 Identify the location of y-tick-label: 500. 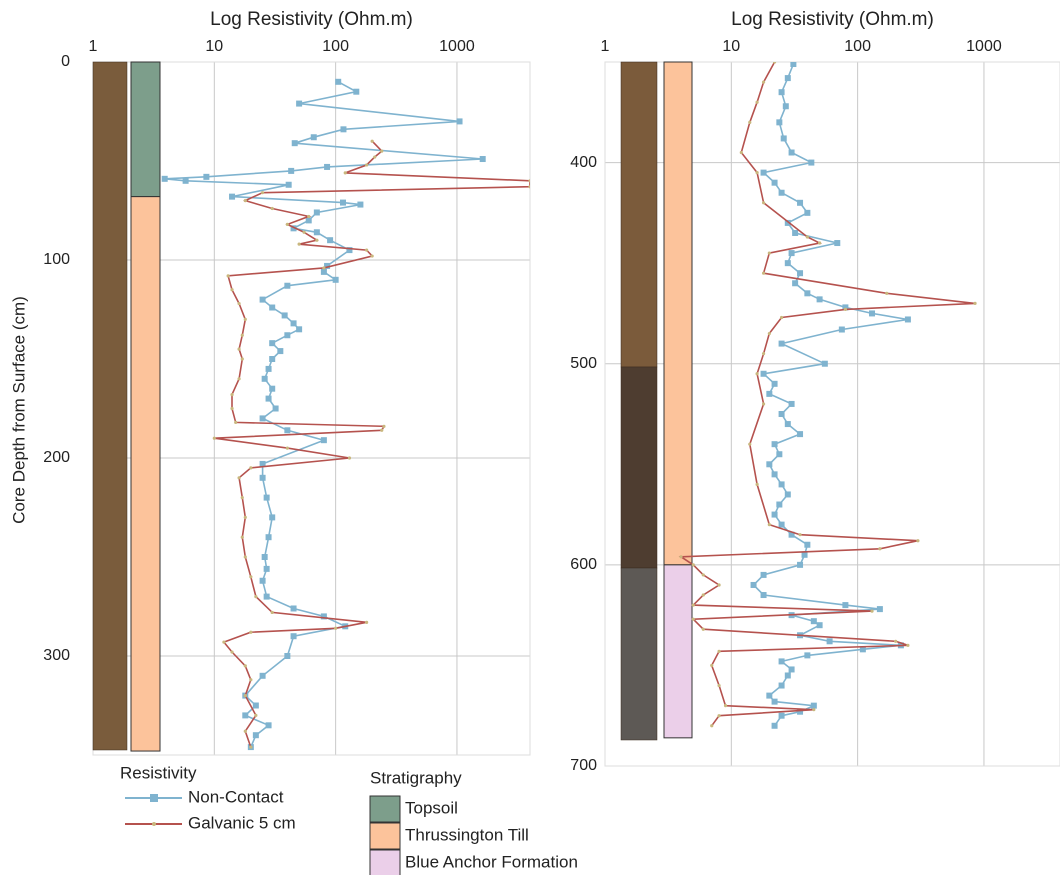
(583, 363).